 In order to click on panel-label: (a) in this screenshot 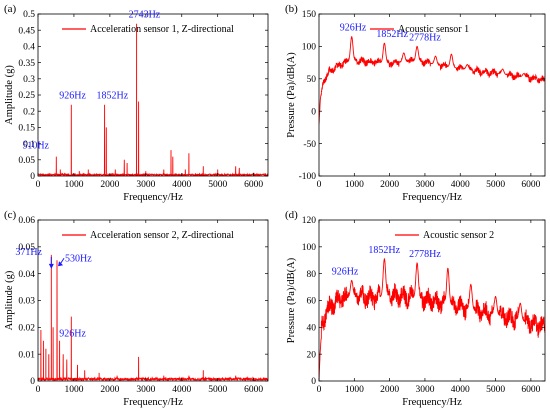, I will do `click(10, 9)`.